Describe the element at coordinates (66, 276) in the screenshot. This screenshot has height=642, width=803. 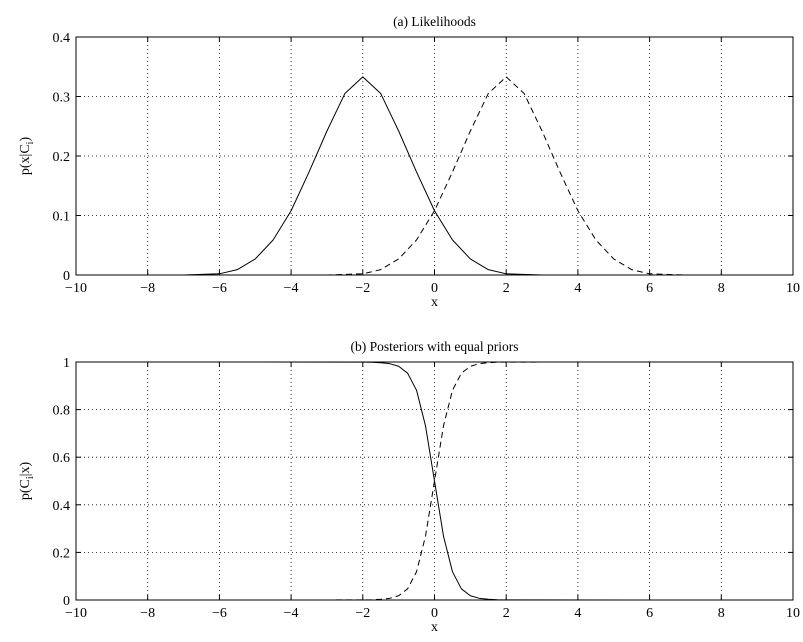
I see `chart-1-ytick-label-0: 0` at that location.